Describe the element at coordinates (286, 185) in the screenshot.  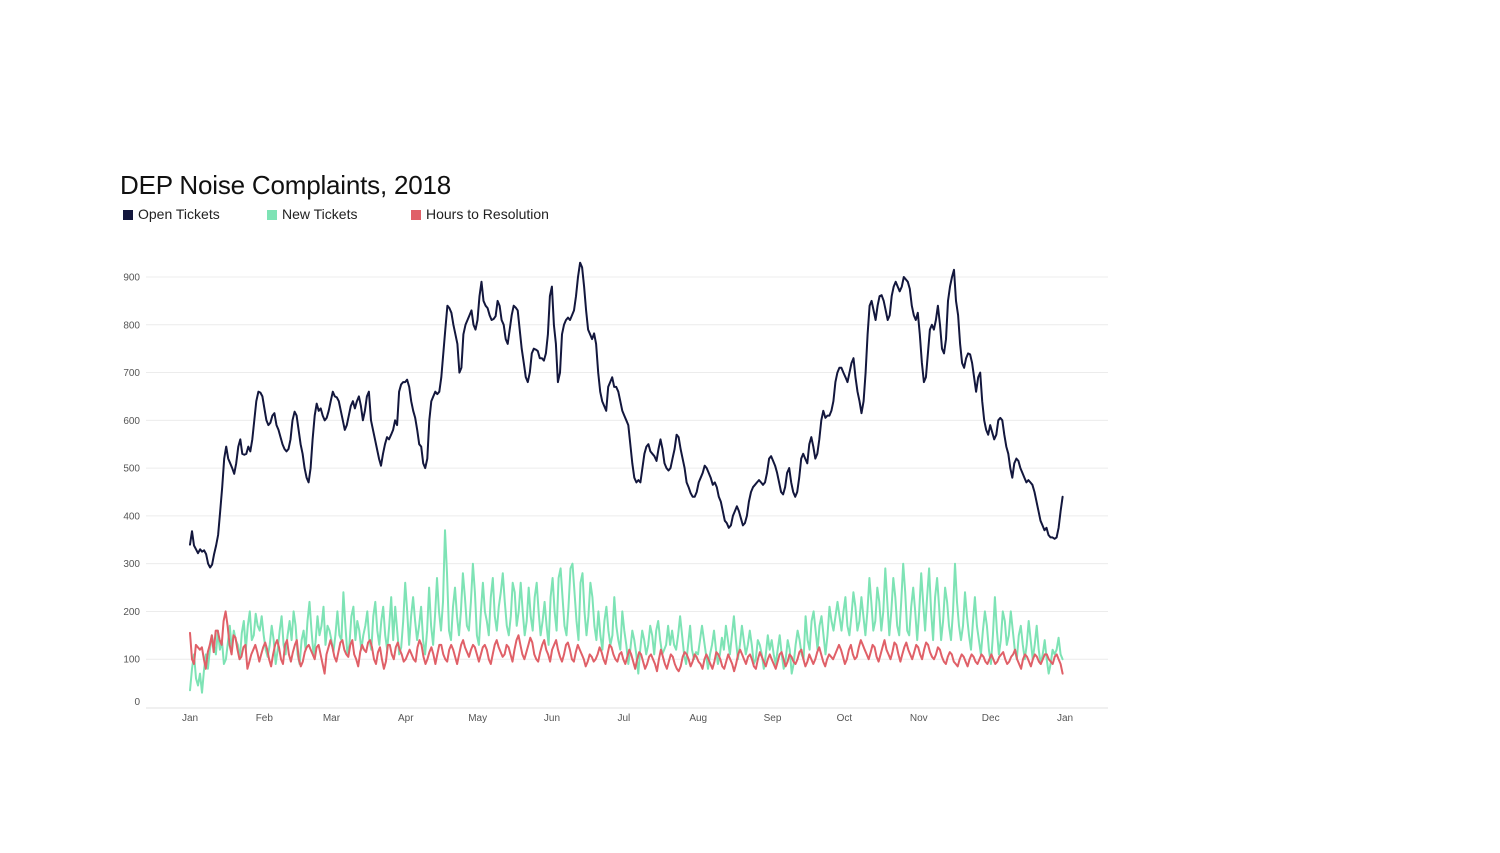
I see `chart-title: DEP Noise Complaints, 2018` at that location.